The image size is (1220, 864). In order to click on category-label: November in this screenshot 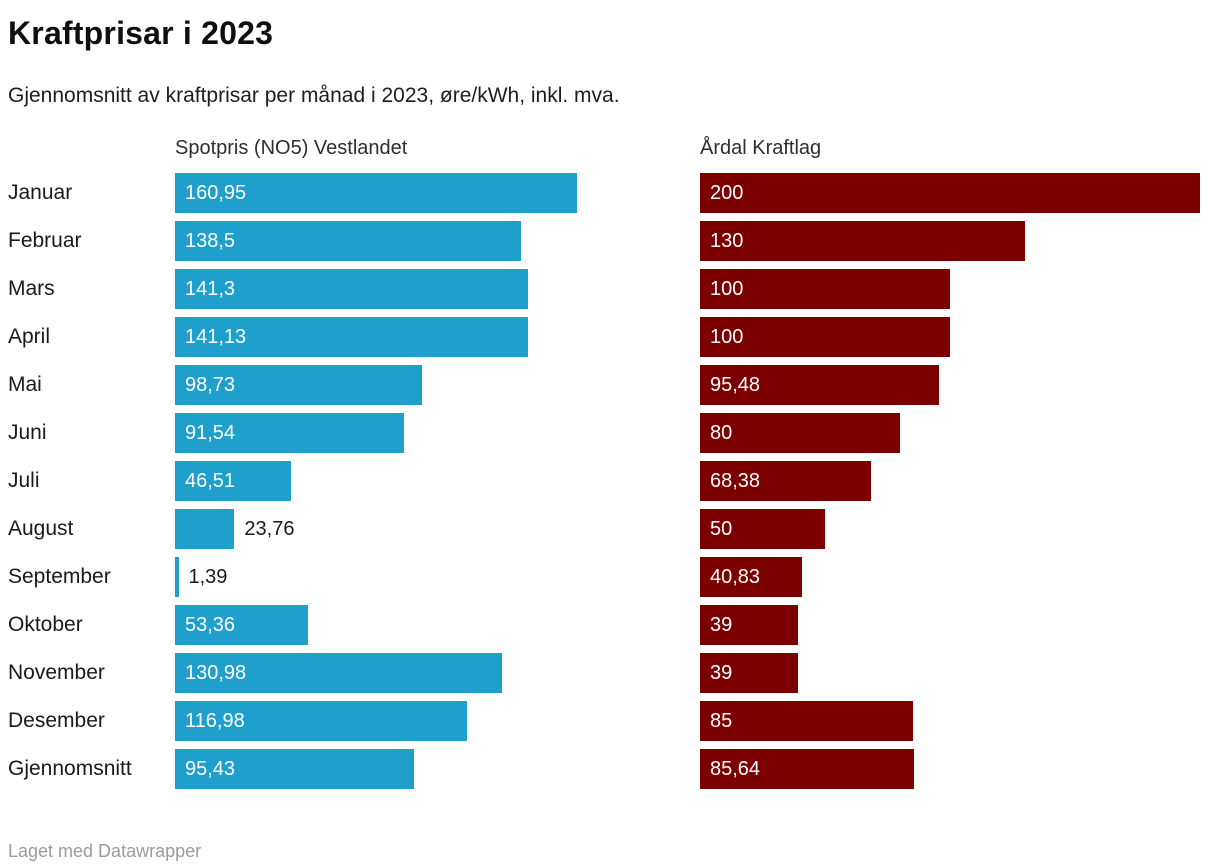, I will do `click(56, 672)`.